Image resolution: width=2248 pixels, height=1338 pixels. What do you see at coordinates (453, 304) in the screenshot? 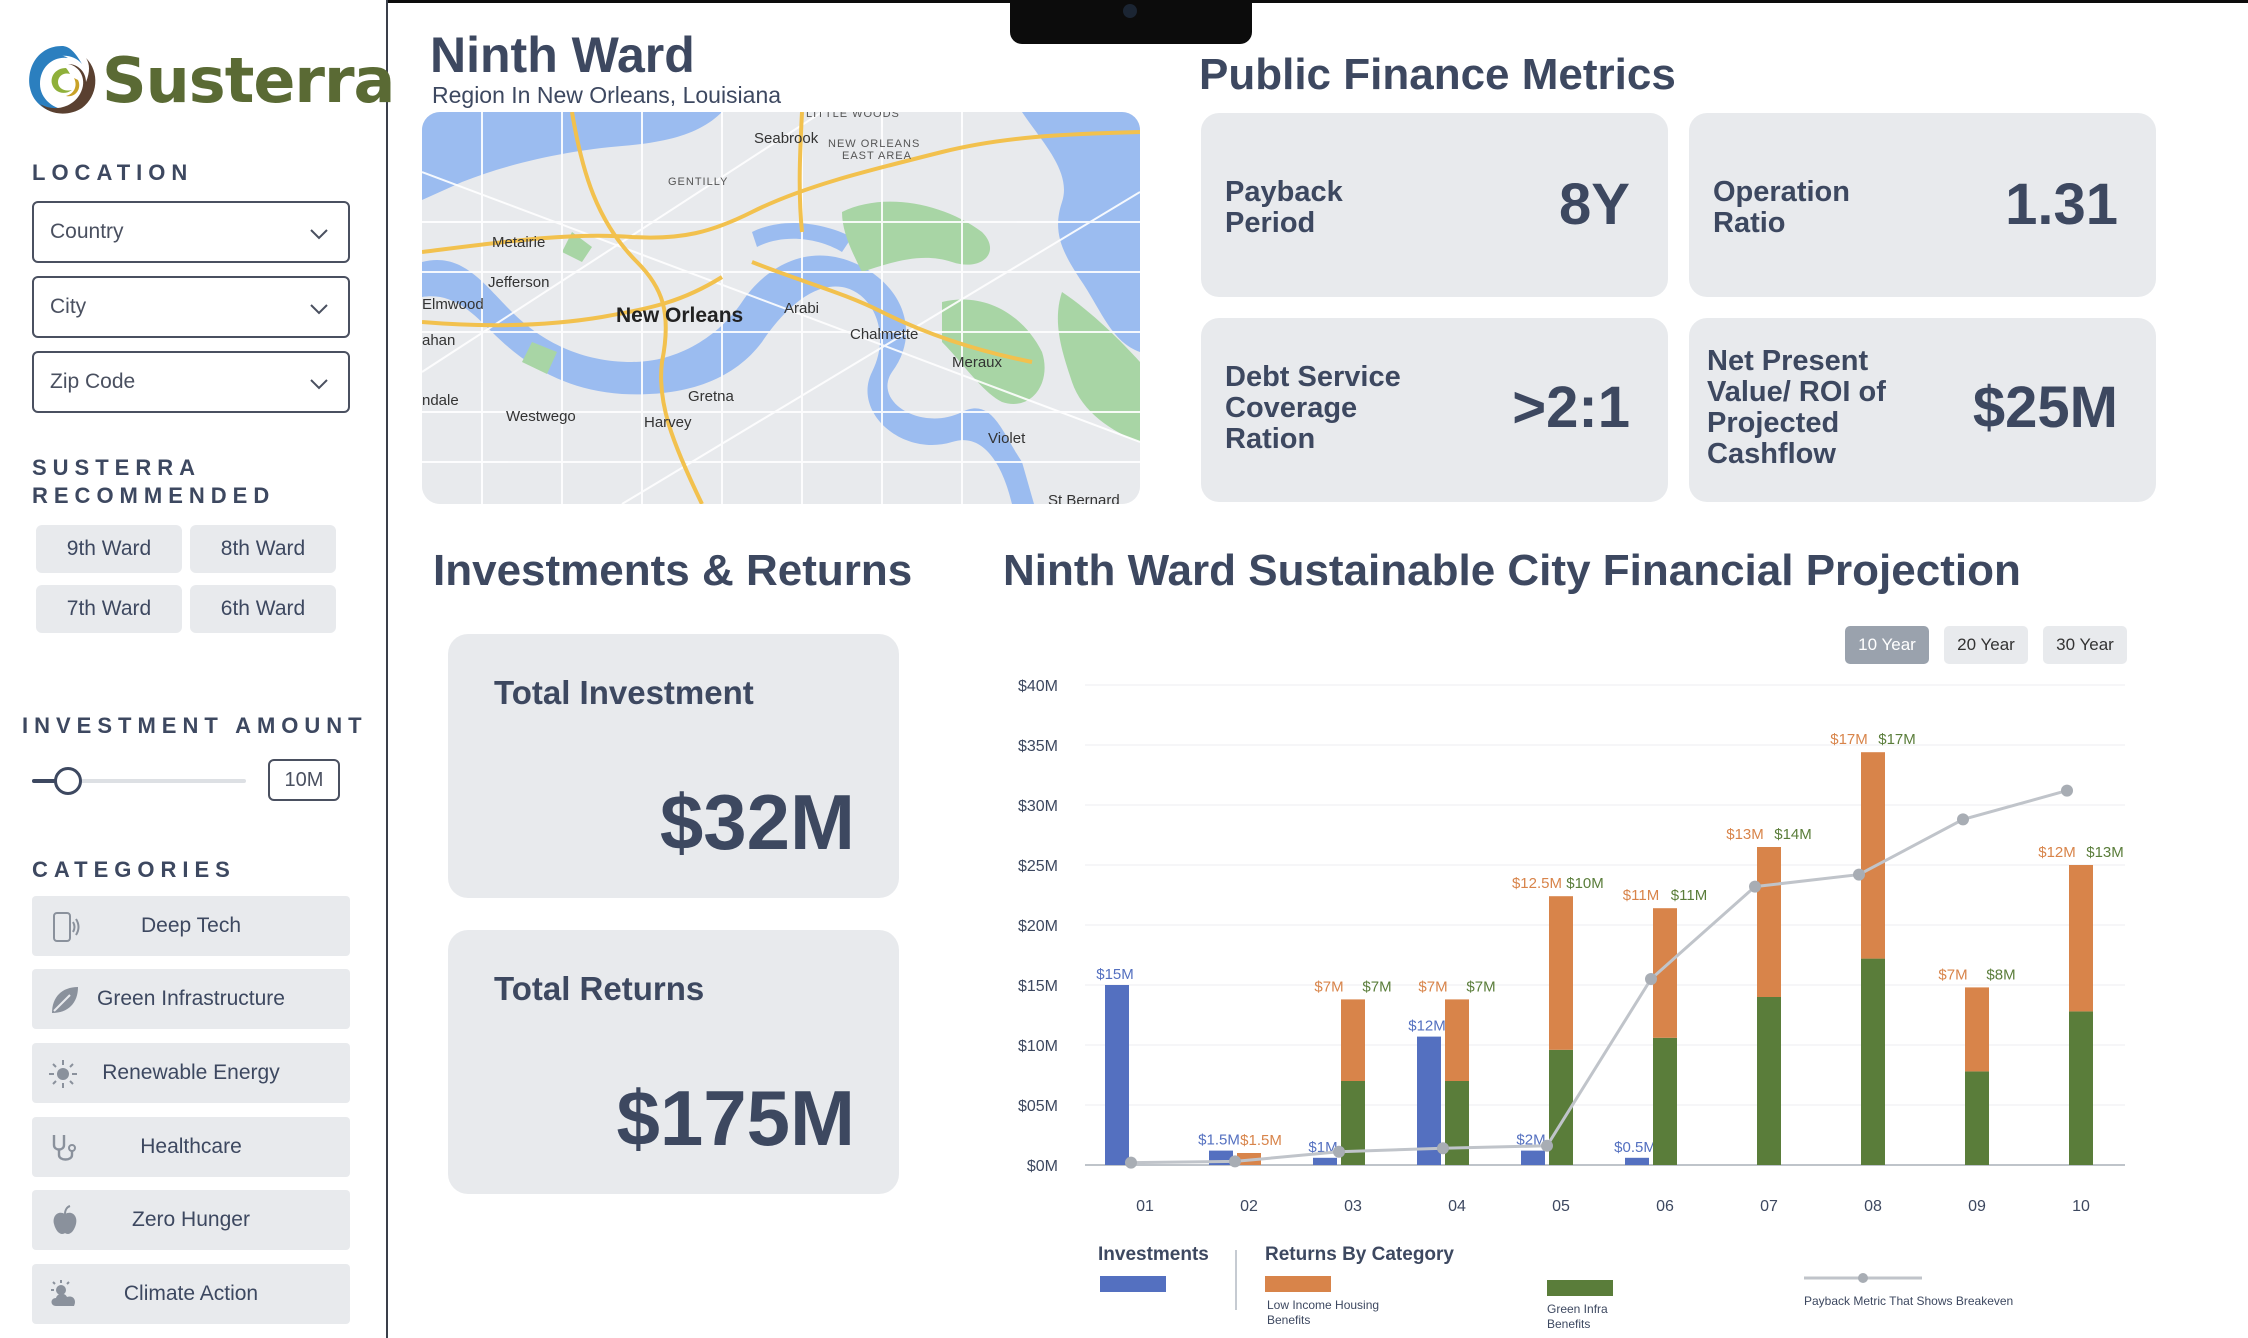
I see `map-label-elmwood: Elmwood` at bounding box center [453, 304].